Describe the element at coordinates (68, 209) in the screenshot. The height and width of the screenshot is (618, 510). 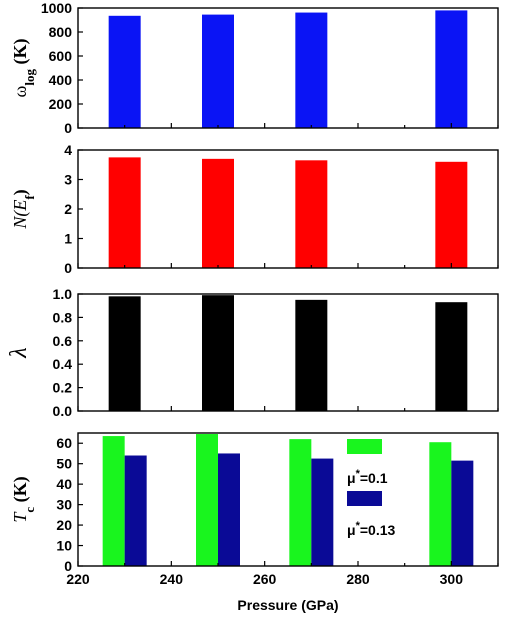
I see `y-tick-label: 2` at that location.